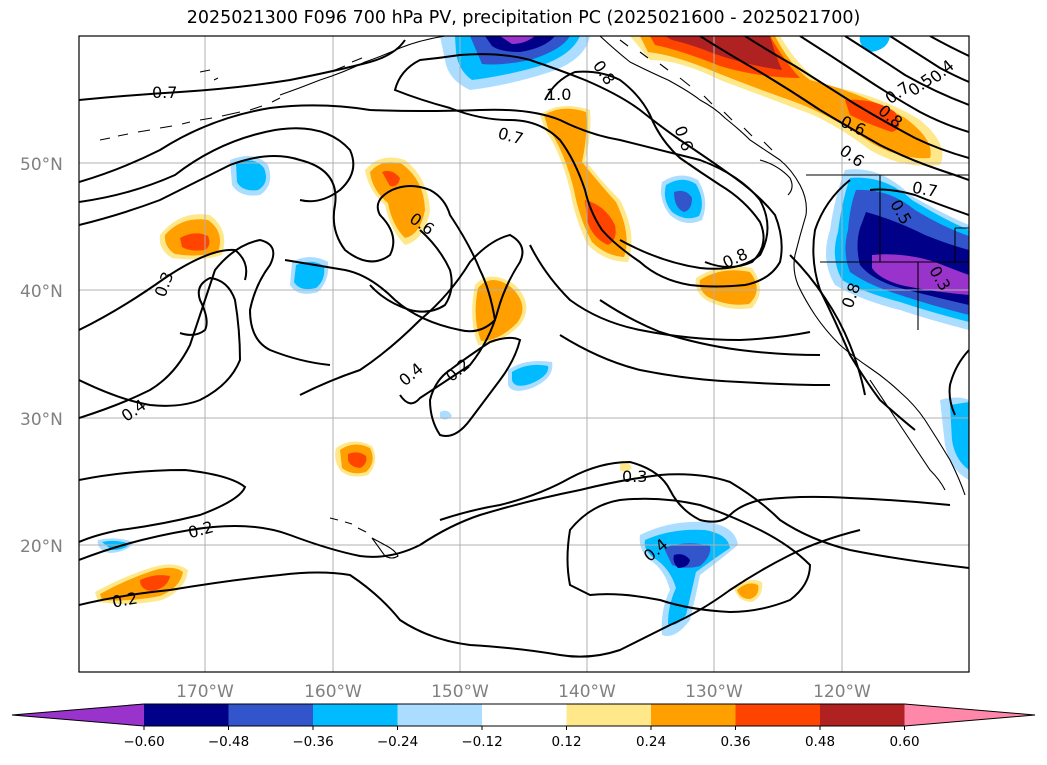 The height and width of the screenshot is (765, 1047). What do you see at coordinates (842, 692) in the screenshot?
I see `lon-tick-label: 120°W` at bounding box center [842, 692].